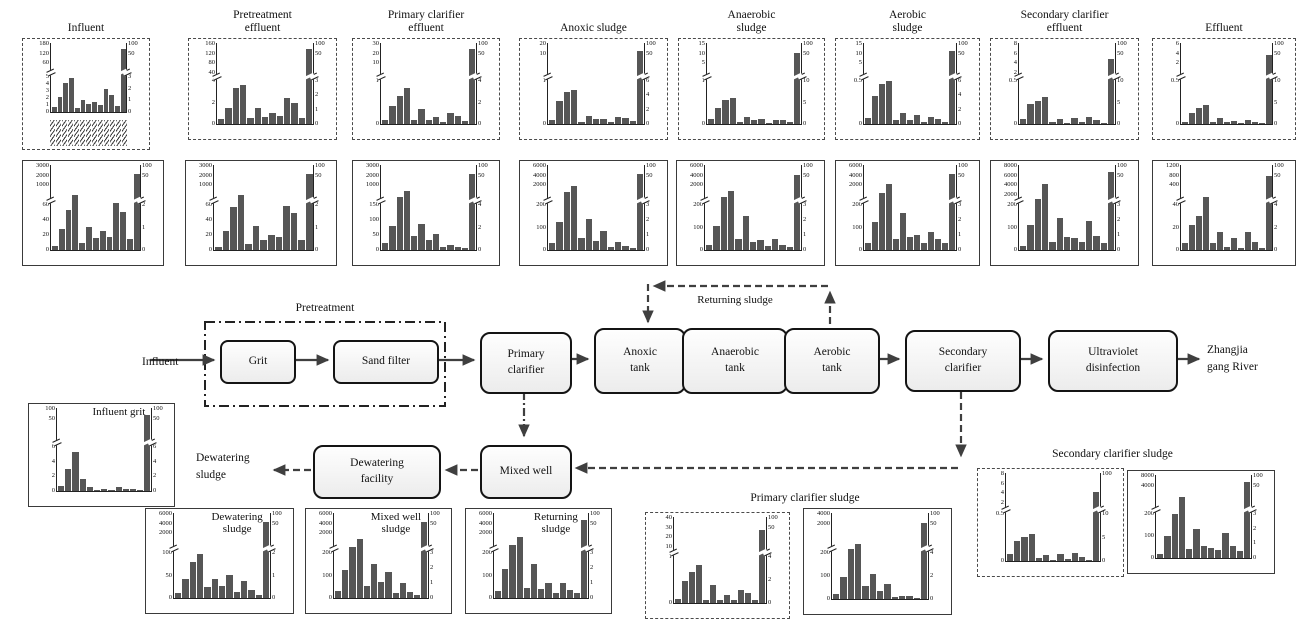 This screenshot has height=624, width=1306. Describe the element at coordinates (756, 83) in the screenshot. I see `plot-area: 1510510100501050` at that location.